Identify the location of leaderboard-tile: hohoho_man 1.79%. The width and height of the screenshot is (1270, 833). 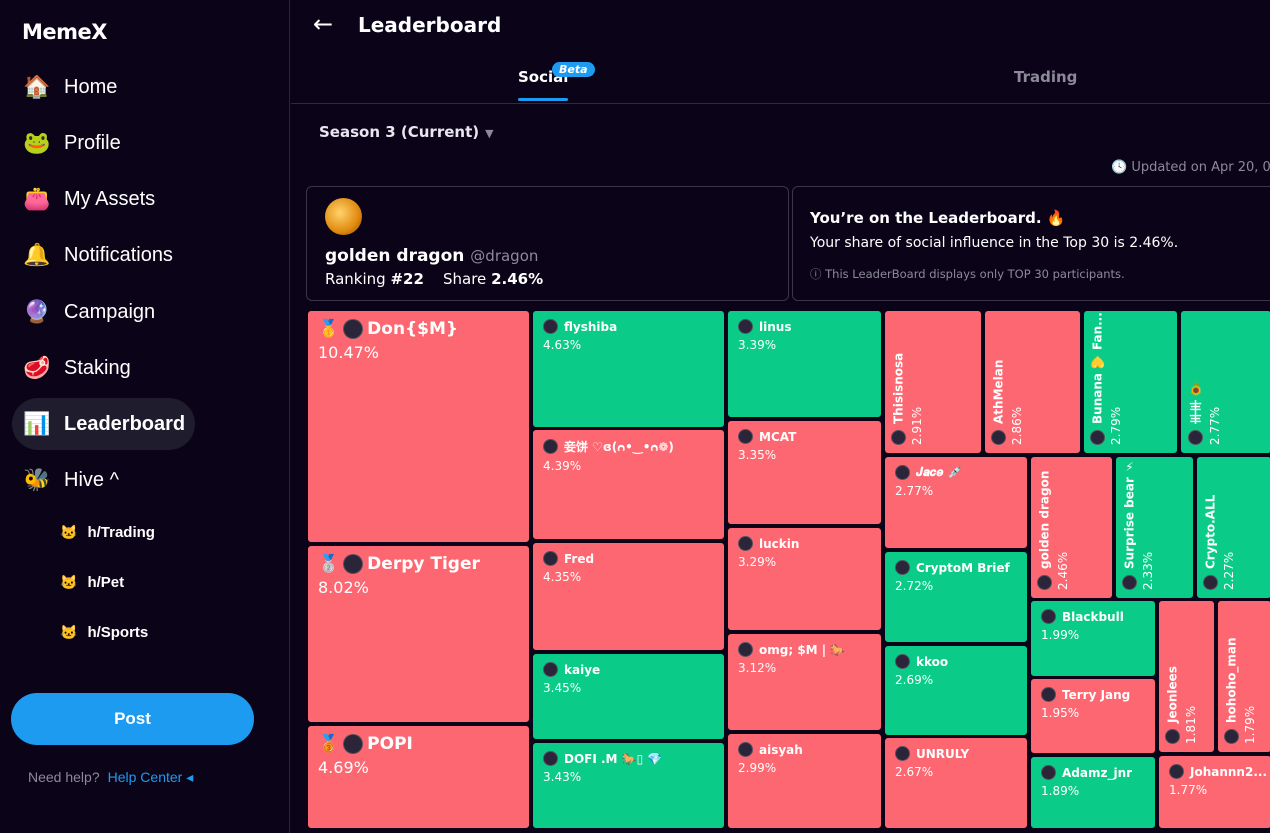
(1243, 676).